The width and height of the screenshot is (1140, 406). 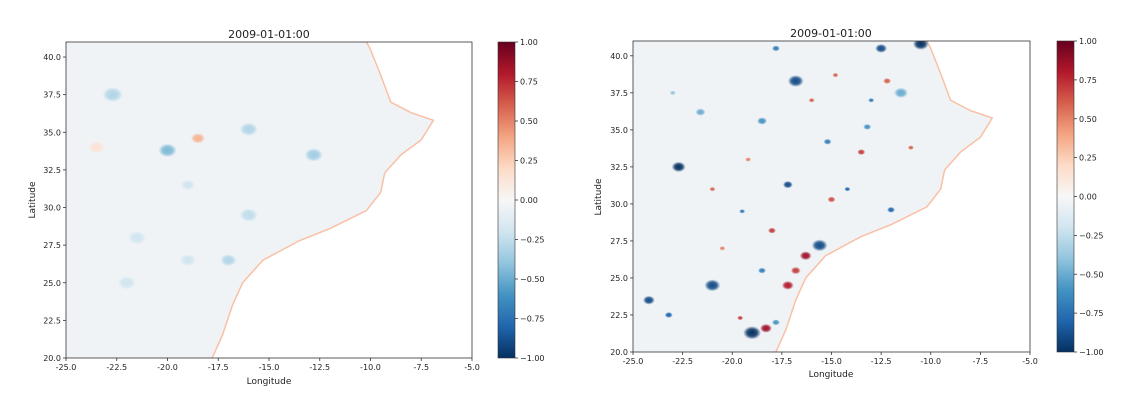 What do you see at coordinates (532, 358) in the screenshot?
I see `colorbar-tick-label: −1.00` at bounding box center [532, 358].